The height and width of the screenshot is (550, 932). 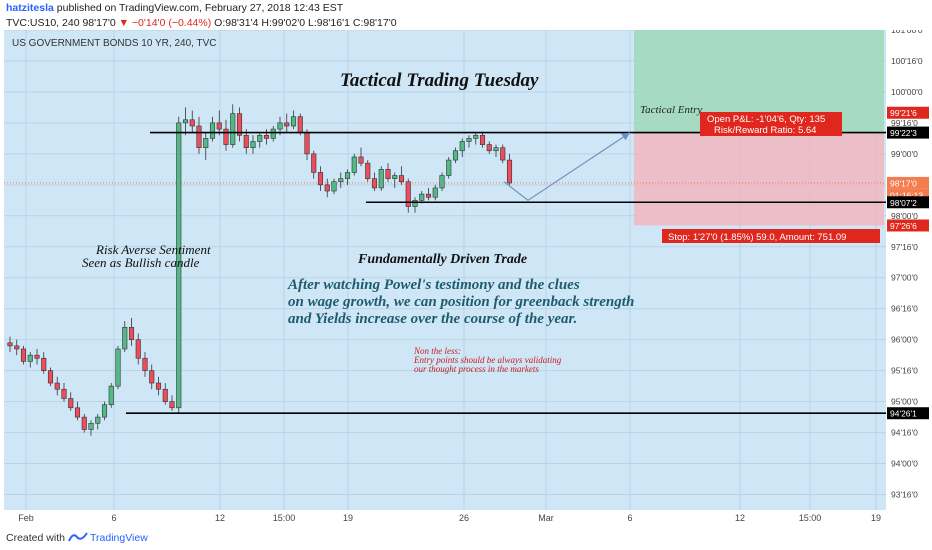 I want to click on note-line-3: our thought process in the markets, so click(x=476, y=369).